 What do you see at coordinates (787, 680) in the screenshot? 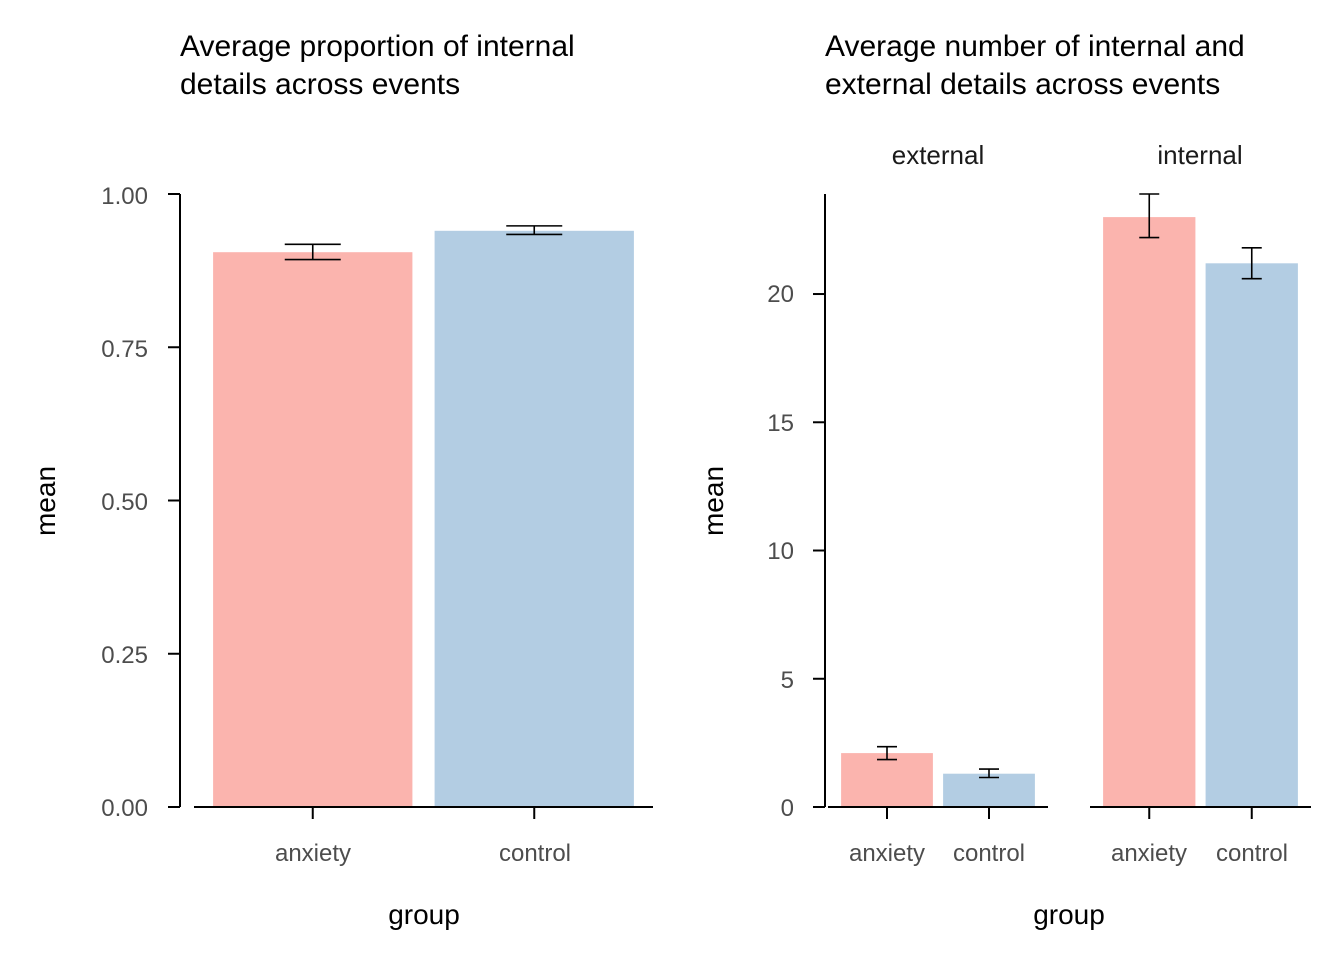
I see `right-y-tick-label: 5` at bounding box center [787, 680].